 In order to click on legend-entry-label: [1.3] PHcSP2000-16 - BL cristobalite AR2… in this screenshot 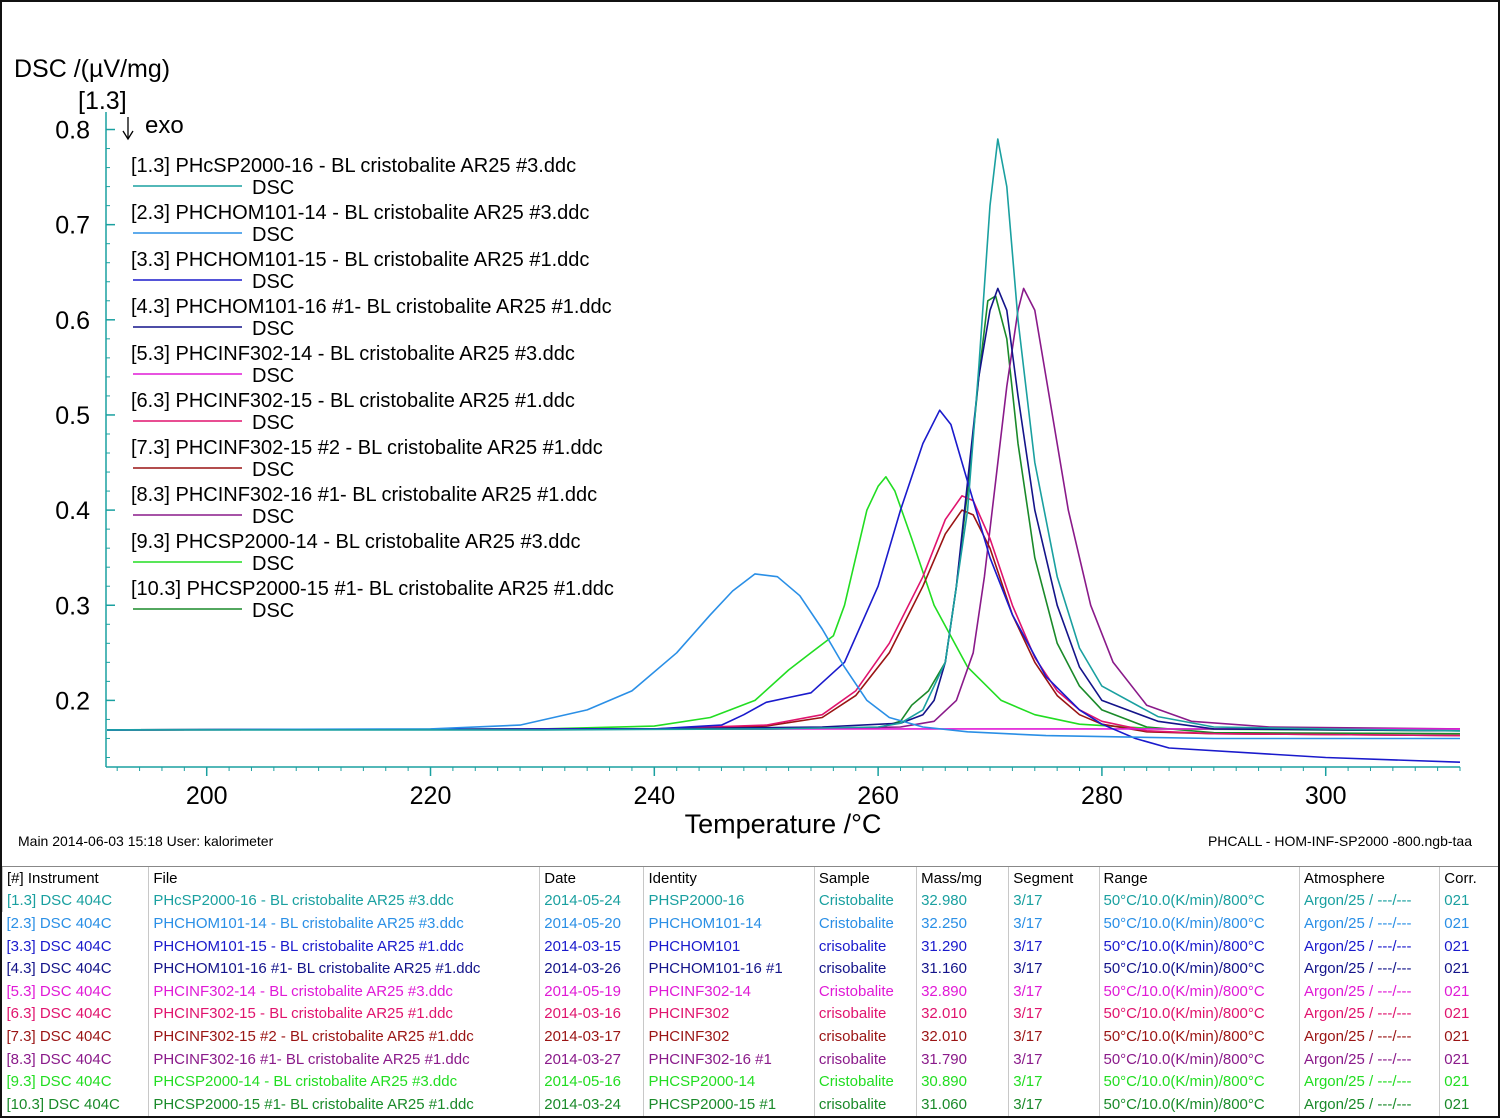, I will do `click(353, 166)`.